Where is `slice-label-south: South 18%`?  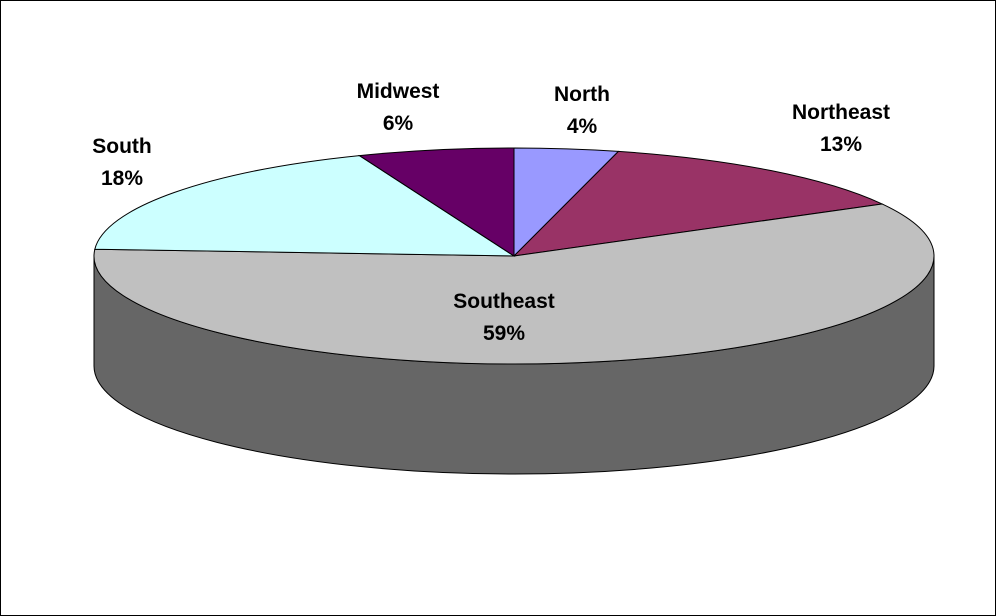 slice-label-south: South 18% is located at coordinates (121, 162).